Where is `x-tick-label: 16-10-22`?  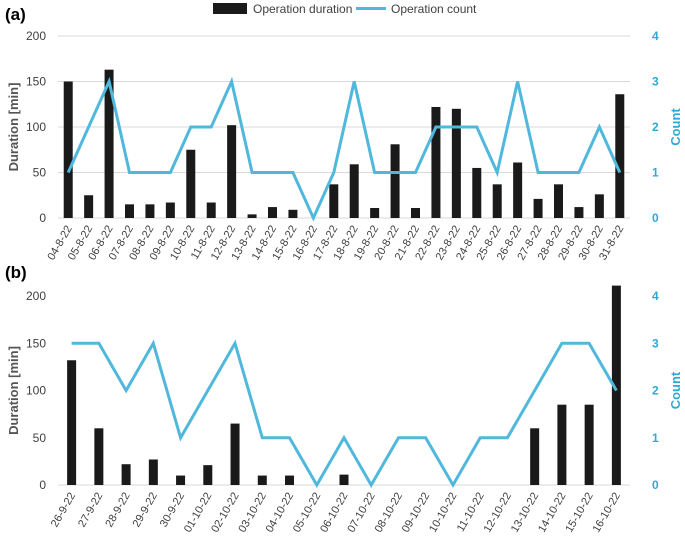
x-tick-label: 16-10-22 is located at coordinates (607, 513).